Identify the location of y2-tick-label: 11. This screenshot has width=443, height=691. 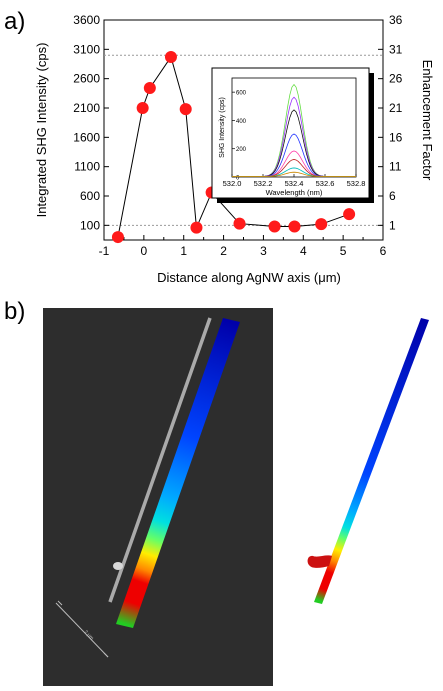
(395, 167).